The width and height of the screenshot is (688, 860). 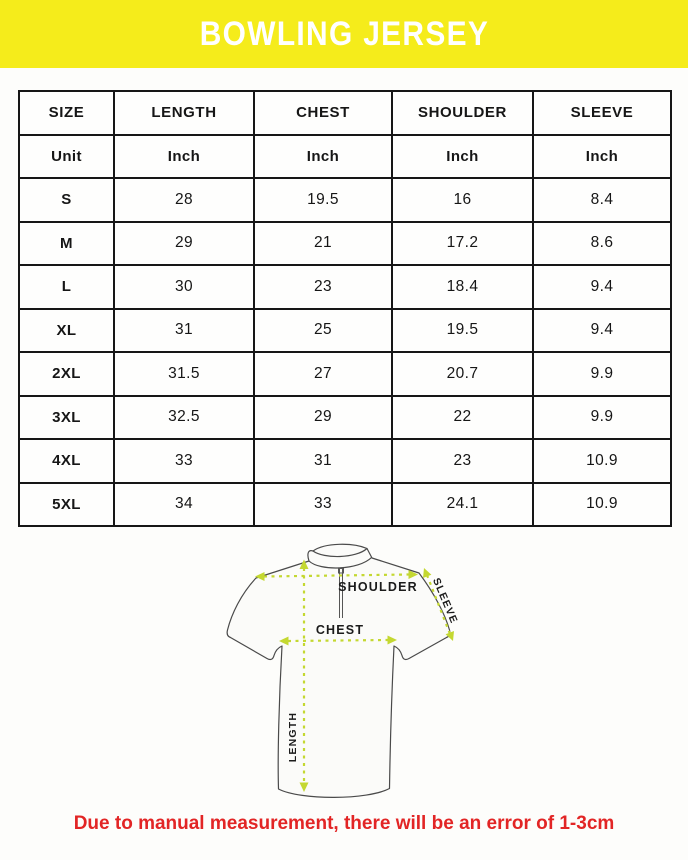 What do you see at coordinates (462, 243) in the screenshot?
I see `value-cell: 17.2` at bounding box center [462, 243].